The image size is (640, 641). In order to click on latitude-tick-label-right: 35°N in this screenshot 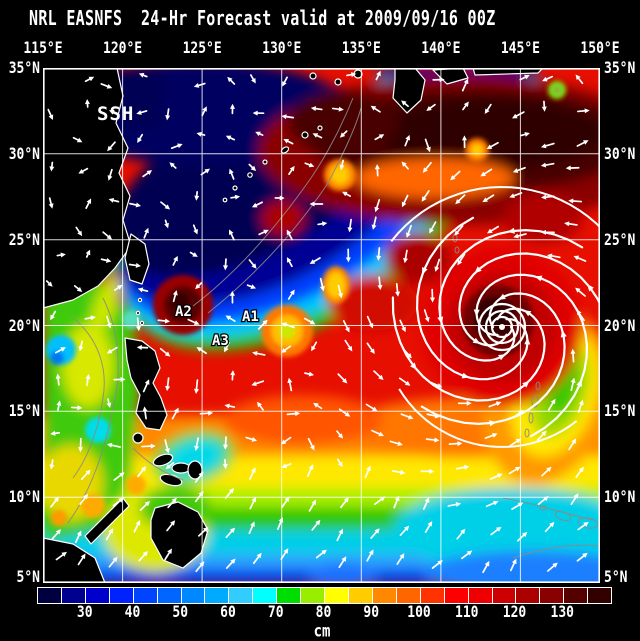, I will do `click(622, 69)`.